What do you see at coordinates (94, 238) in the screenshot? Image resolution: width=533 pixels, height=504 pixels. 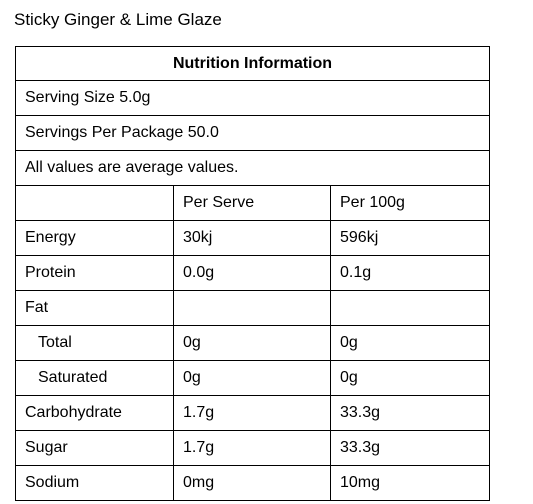 I see `nutrient-label: Energy` at bounding box center [94, 238].